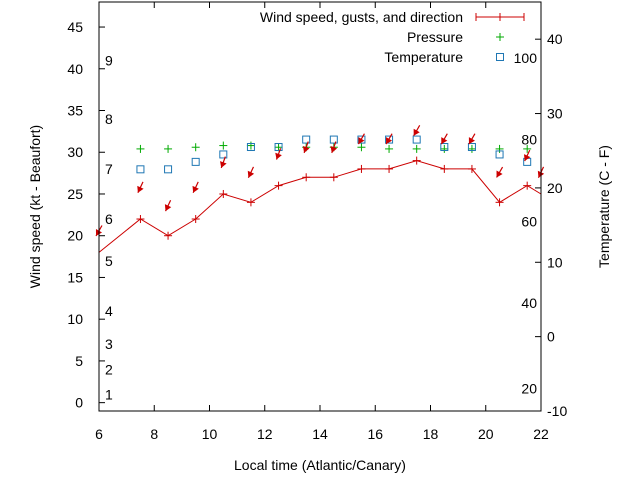  Describe the element at coordinates (555, 188) in the screenshot. I see `y2-tick-label: 20` at that location.